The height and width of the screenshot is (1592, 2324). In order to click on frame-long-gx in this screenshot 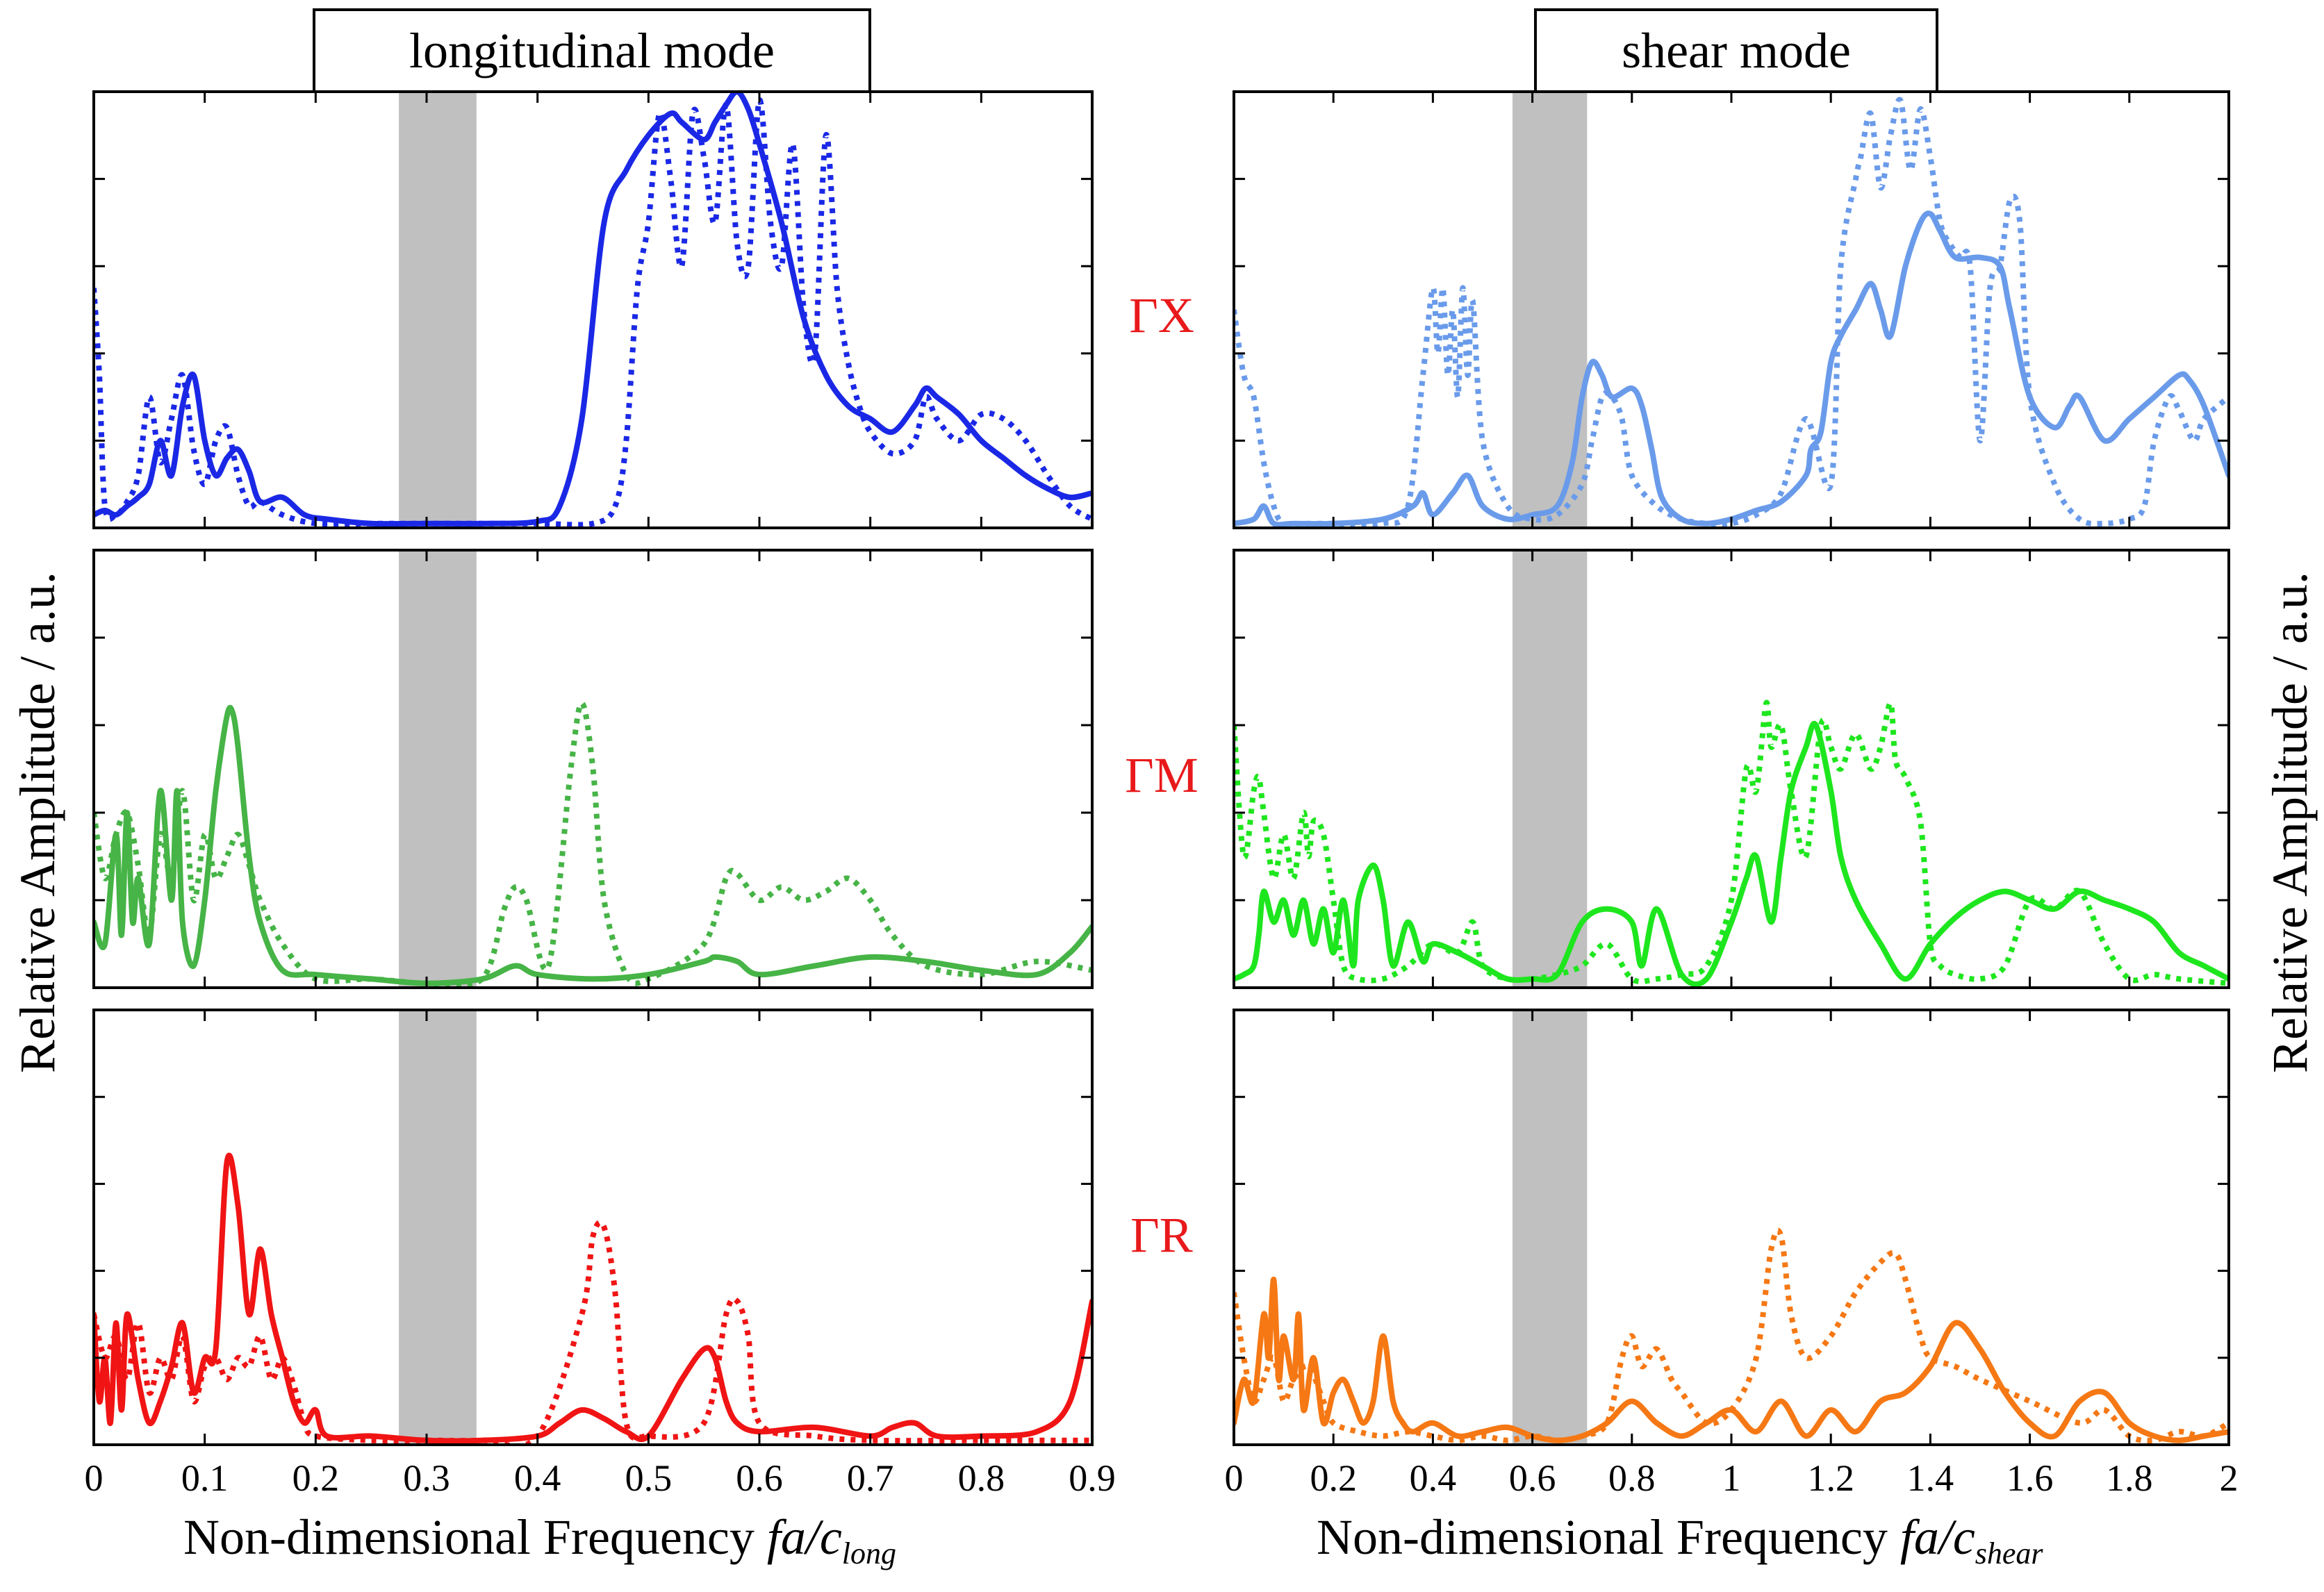, I will do `click(593, 309)`.